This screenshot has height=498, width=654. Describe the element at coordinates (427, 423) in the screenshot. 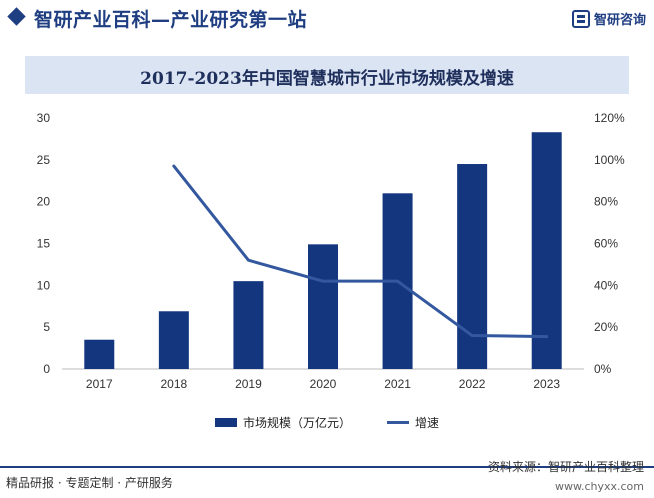

I see `legend-label-line: 增速` at that location.